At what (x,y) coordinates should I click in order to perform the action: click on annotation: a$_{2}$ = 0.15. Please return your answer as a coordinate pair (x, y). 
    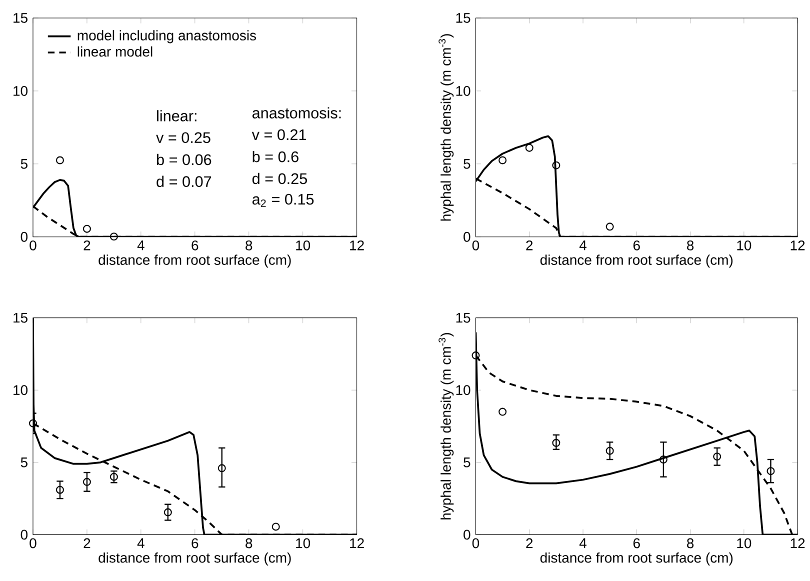
    Looking at the image, I should click on (283, 201).